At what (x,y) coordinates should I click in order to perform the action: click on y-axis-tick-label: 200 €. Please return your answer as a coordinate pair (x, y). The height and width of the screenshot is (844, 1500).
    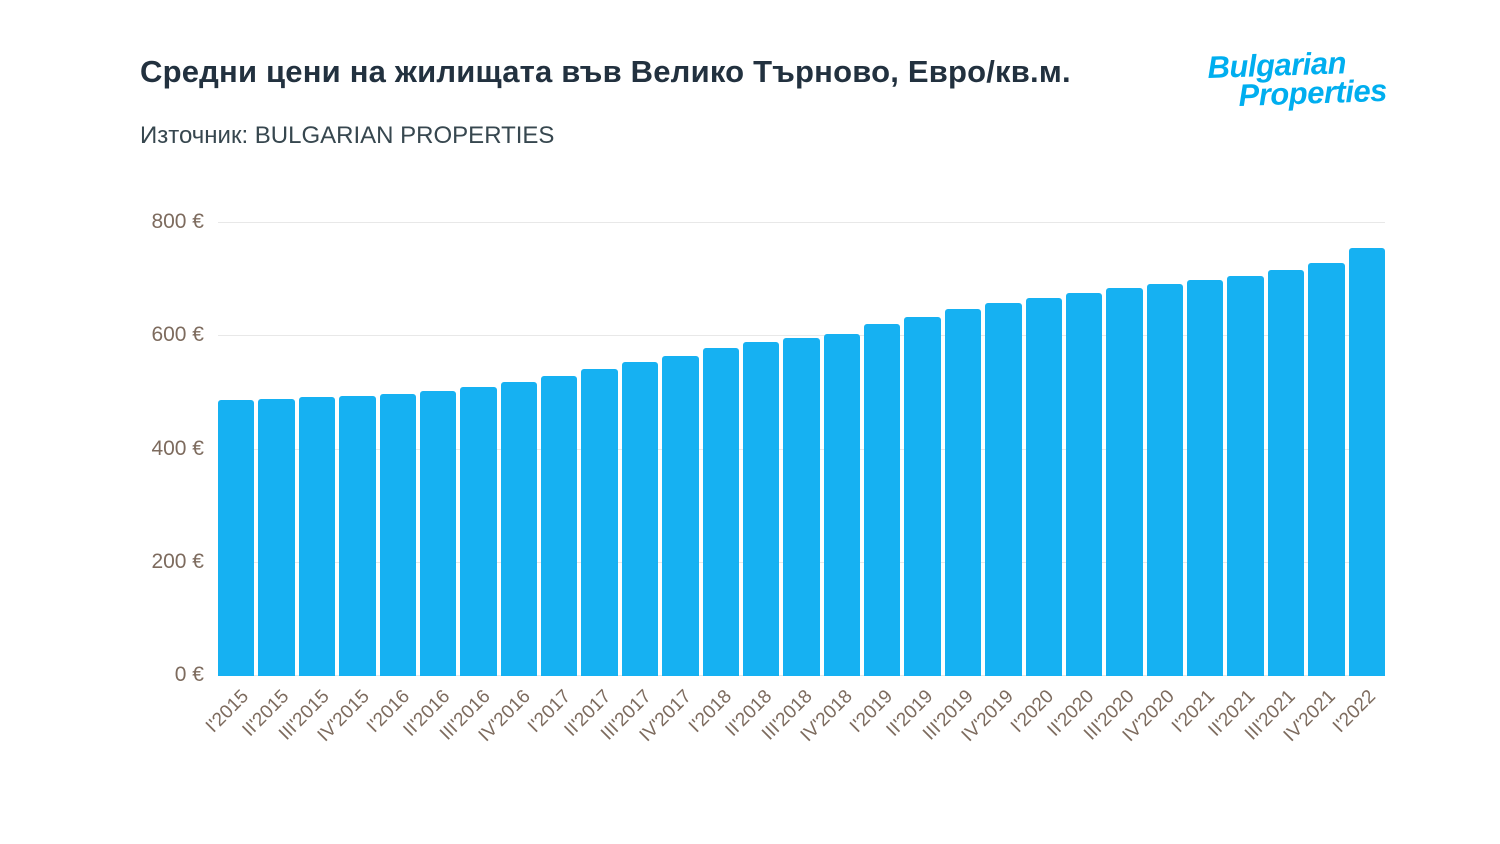
    Looking at the image, I should click on (177, 561).